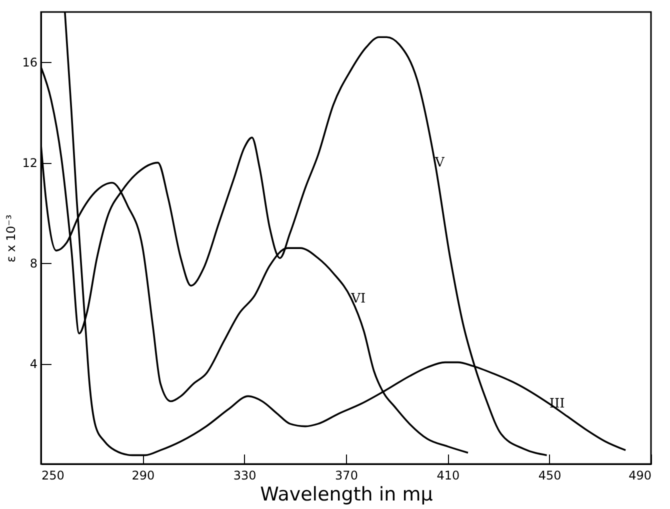  What do you see at coordinates (30, 63) in the screenshot?
I see `y-tick-label: 16` at bounding box center [30, 63].